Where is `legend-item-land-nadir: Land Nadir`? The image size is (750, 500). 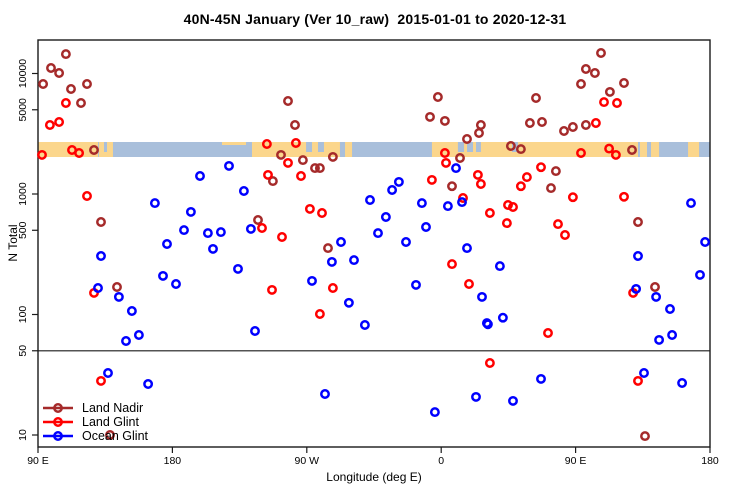
legend-item-land-nadir: Land Nadir is located at coordinates (95, 408).